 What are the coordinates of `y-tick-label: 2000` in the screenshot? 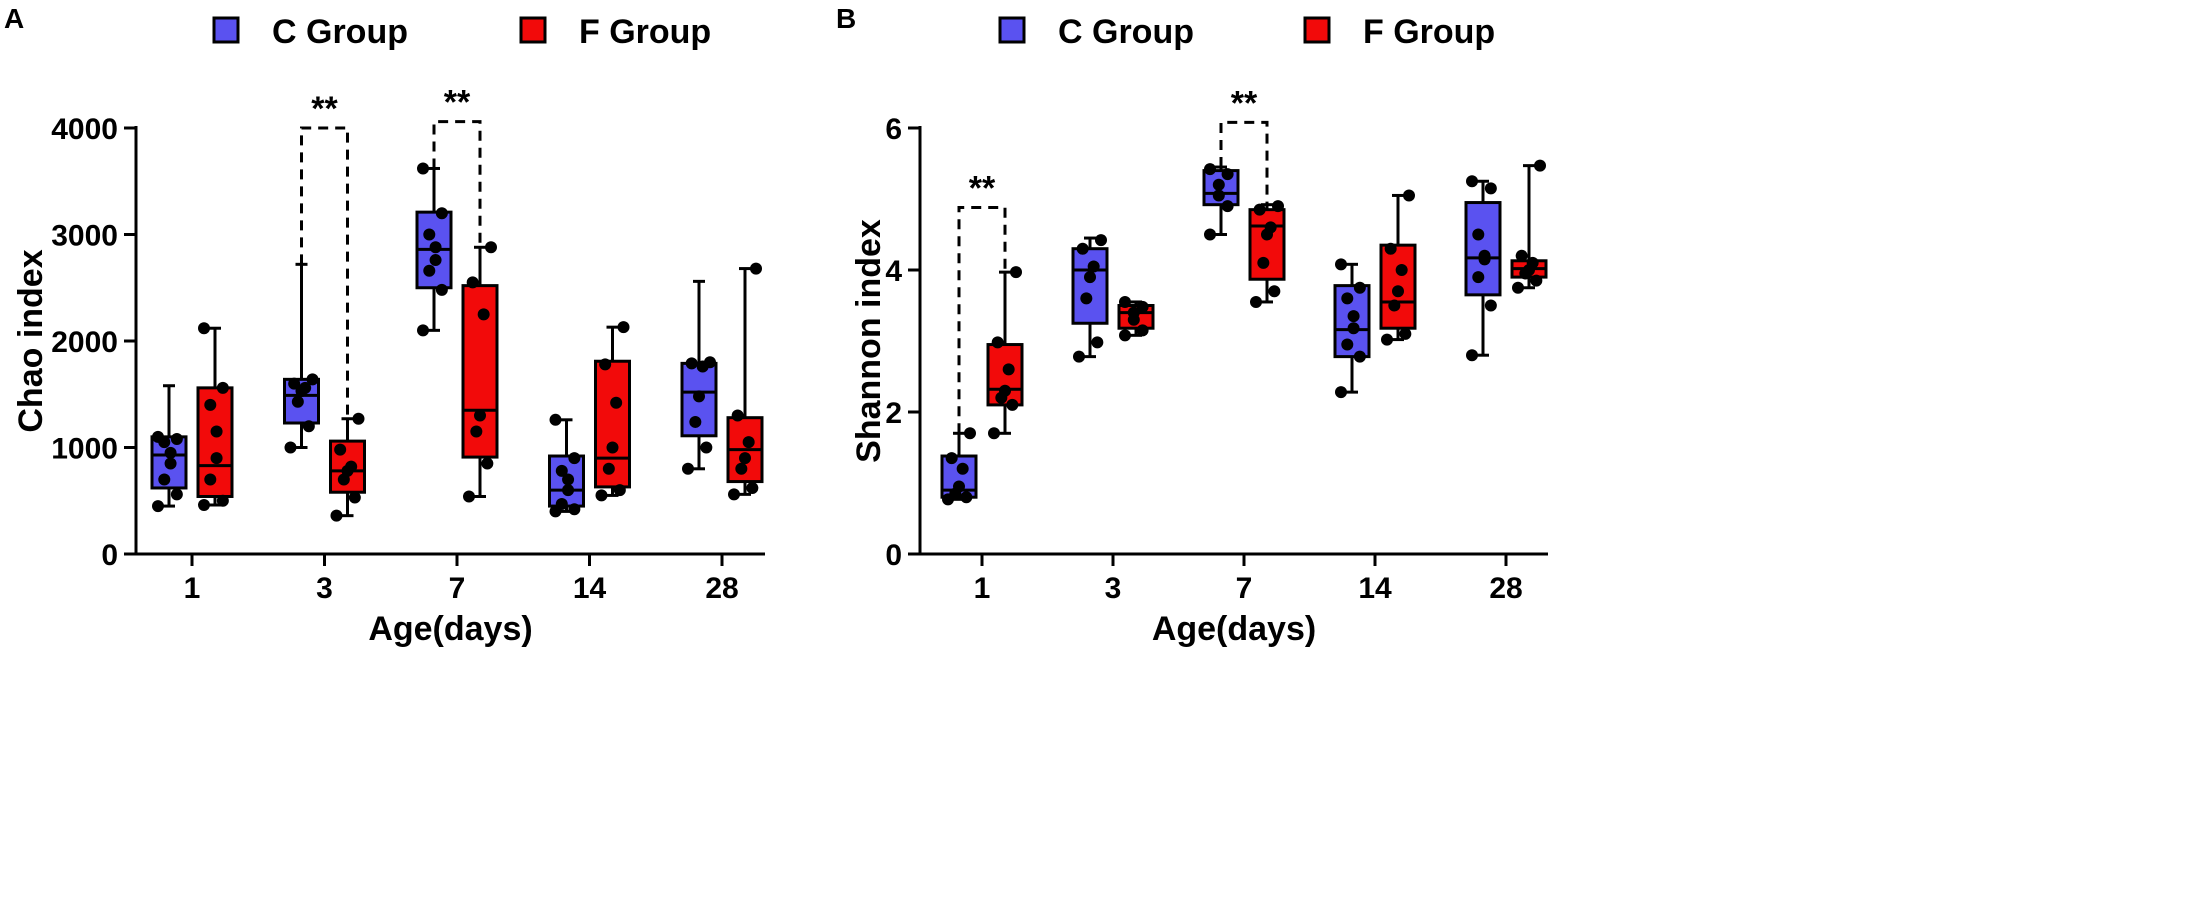 It's located at (84, 342).